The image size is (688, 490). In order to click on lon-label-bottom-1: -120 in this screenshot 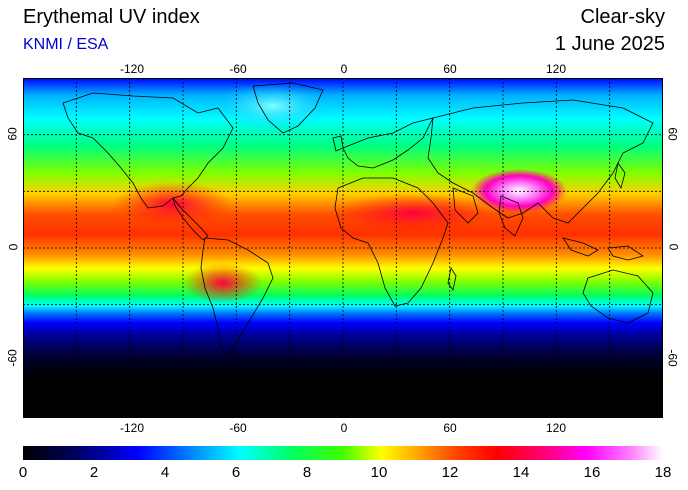, I will do `click(132, 428)`.